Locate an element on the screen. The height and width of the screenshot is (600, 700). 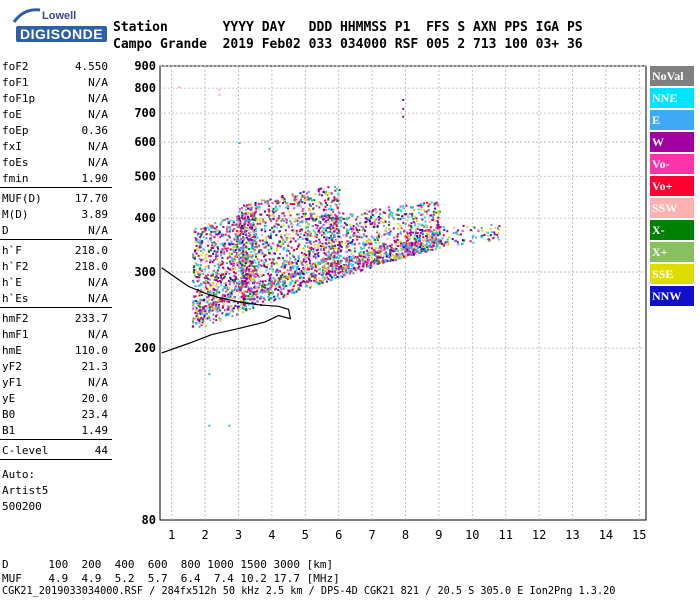
divider is located at coordinates (56, 307).